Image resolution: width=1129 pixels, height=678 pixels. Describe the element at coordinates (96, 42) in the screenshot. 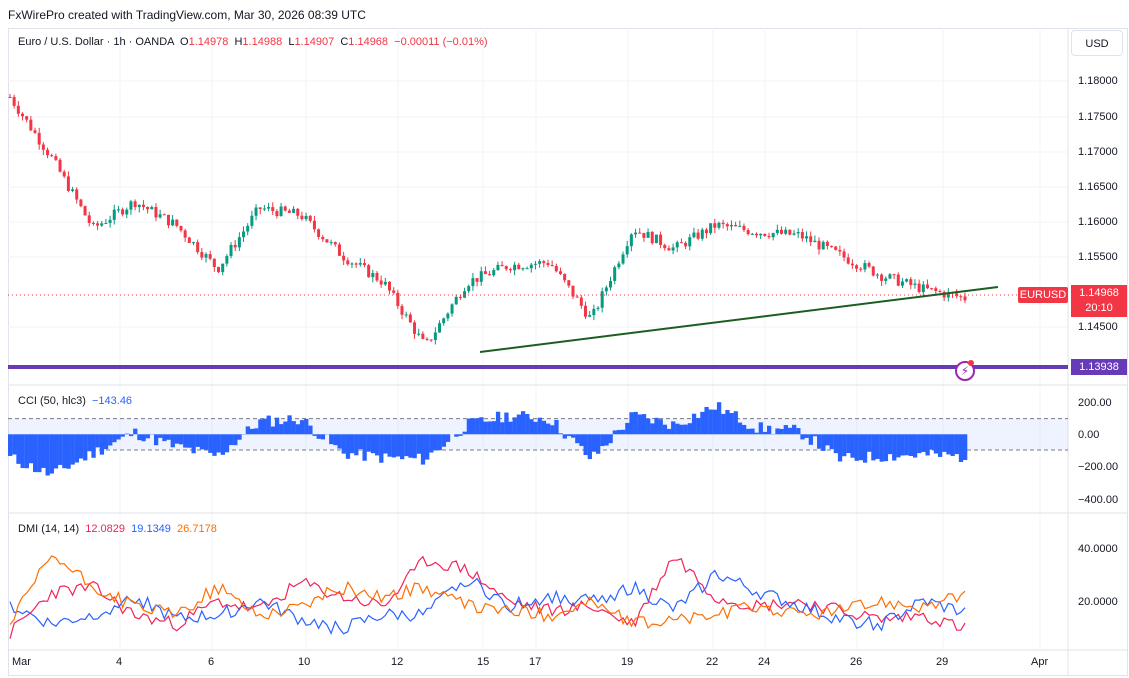

I see `symbol-description: Euro / U.S. Dollar · 1h · OANDA` at that location.